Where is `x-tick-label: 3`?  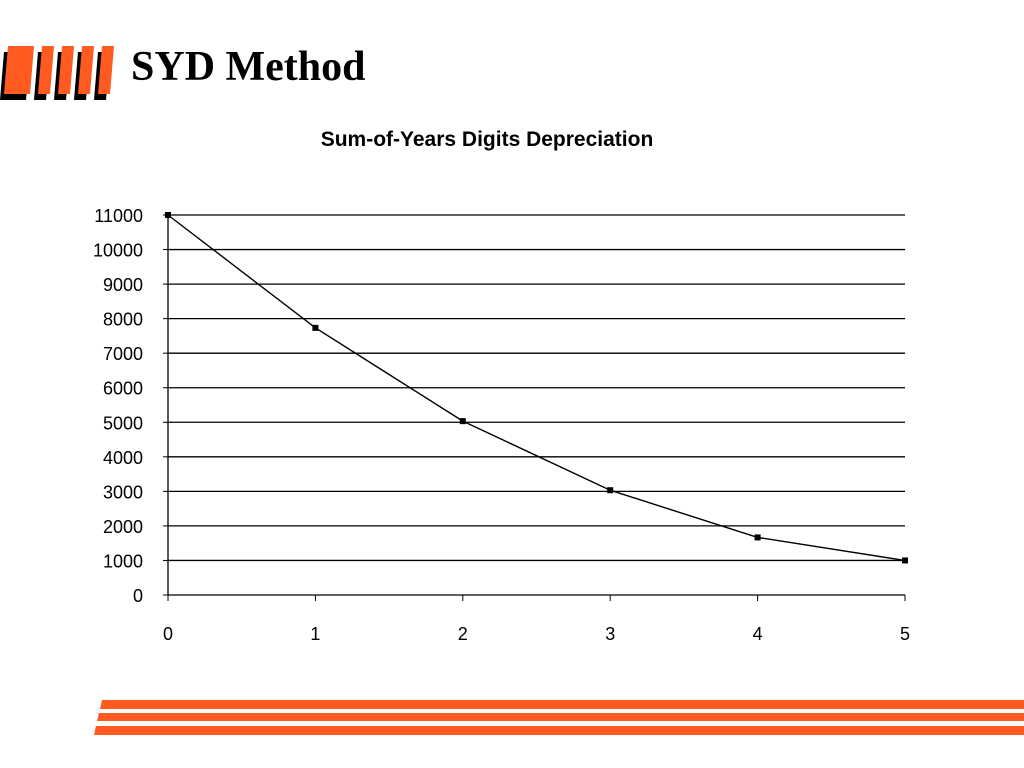
x-tick-label: 3 is located at coordinates (610, 634).